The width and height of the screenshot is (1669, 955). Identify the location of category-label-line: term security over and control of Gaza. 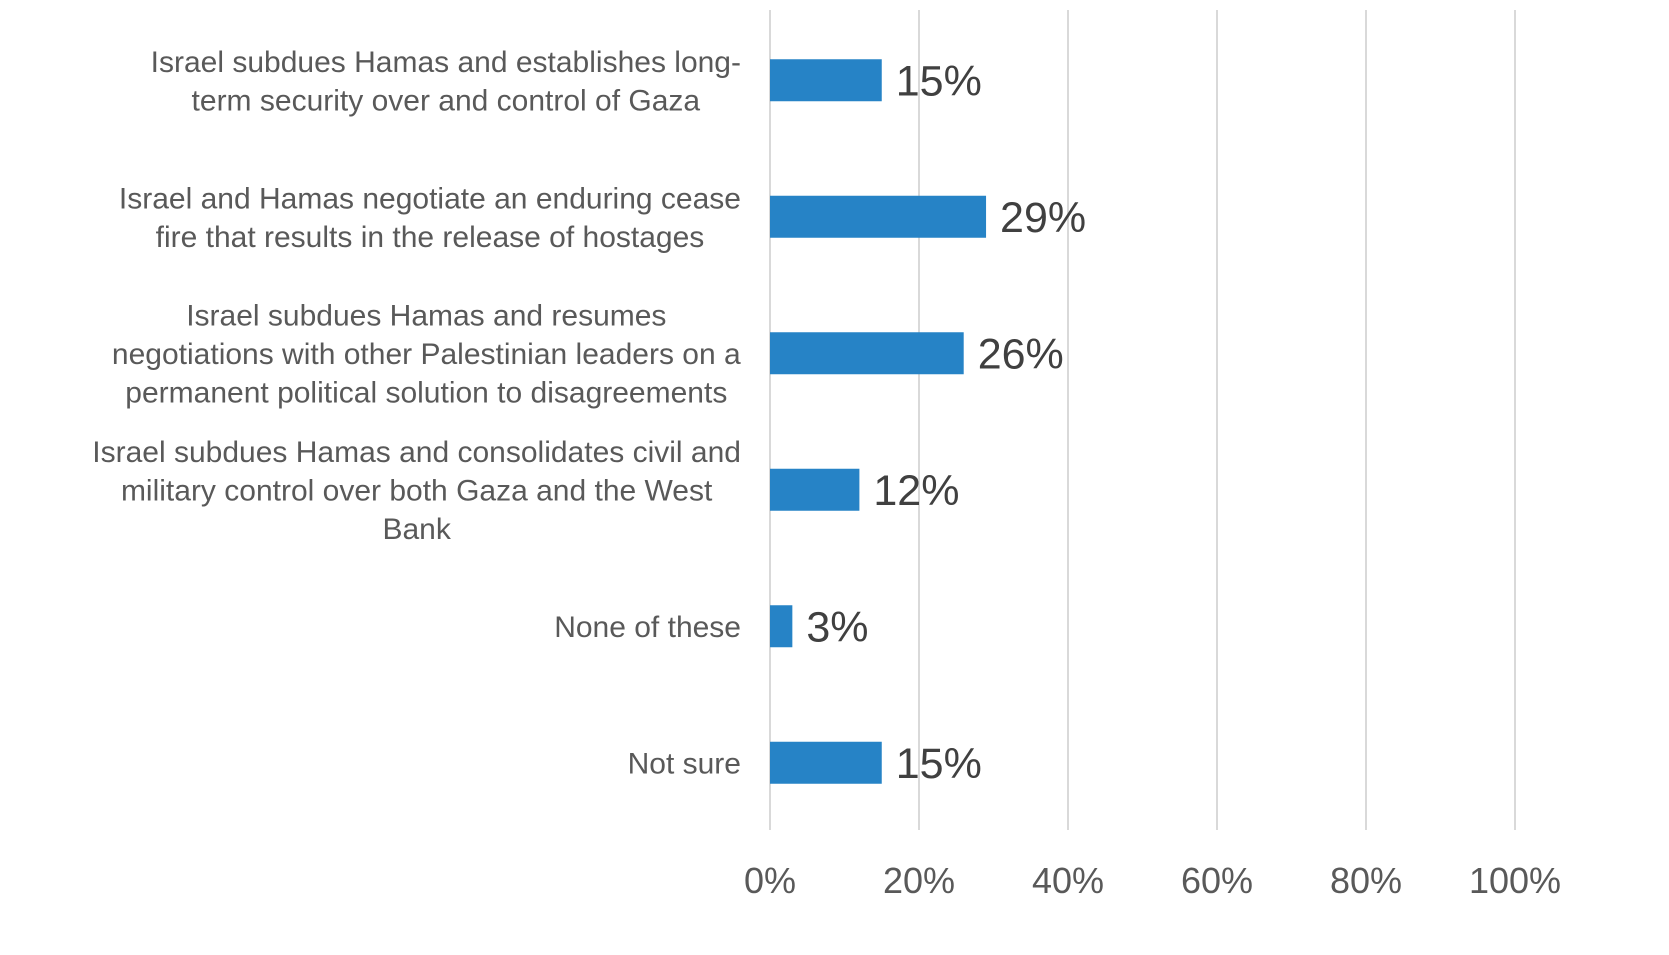
(446, 100).